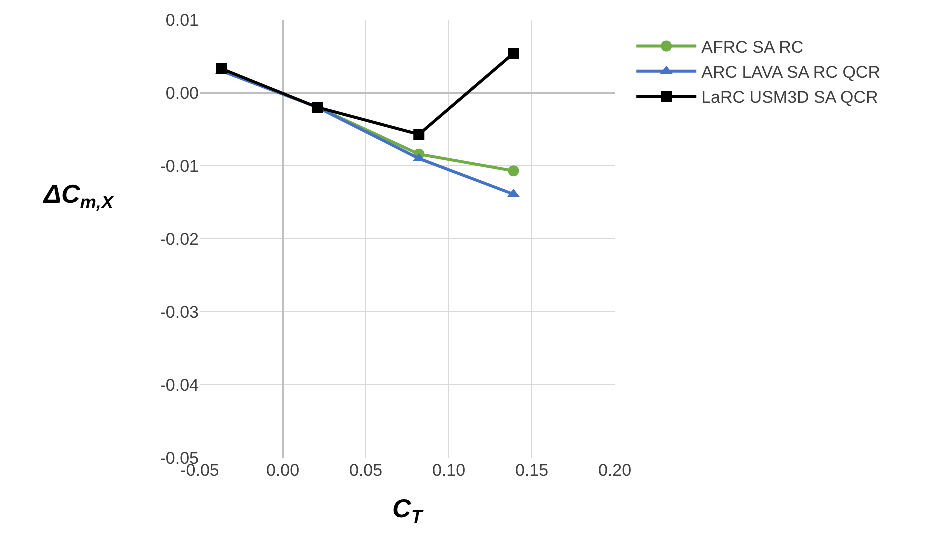  What do you see at coordinates (366, 470) in the screenshot?
I see `x-tick-label: 0.05` at bounding box center [366, 470].